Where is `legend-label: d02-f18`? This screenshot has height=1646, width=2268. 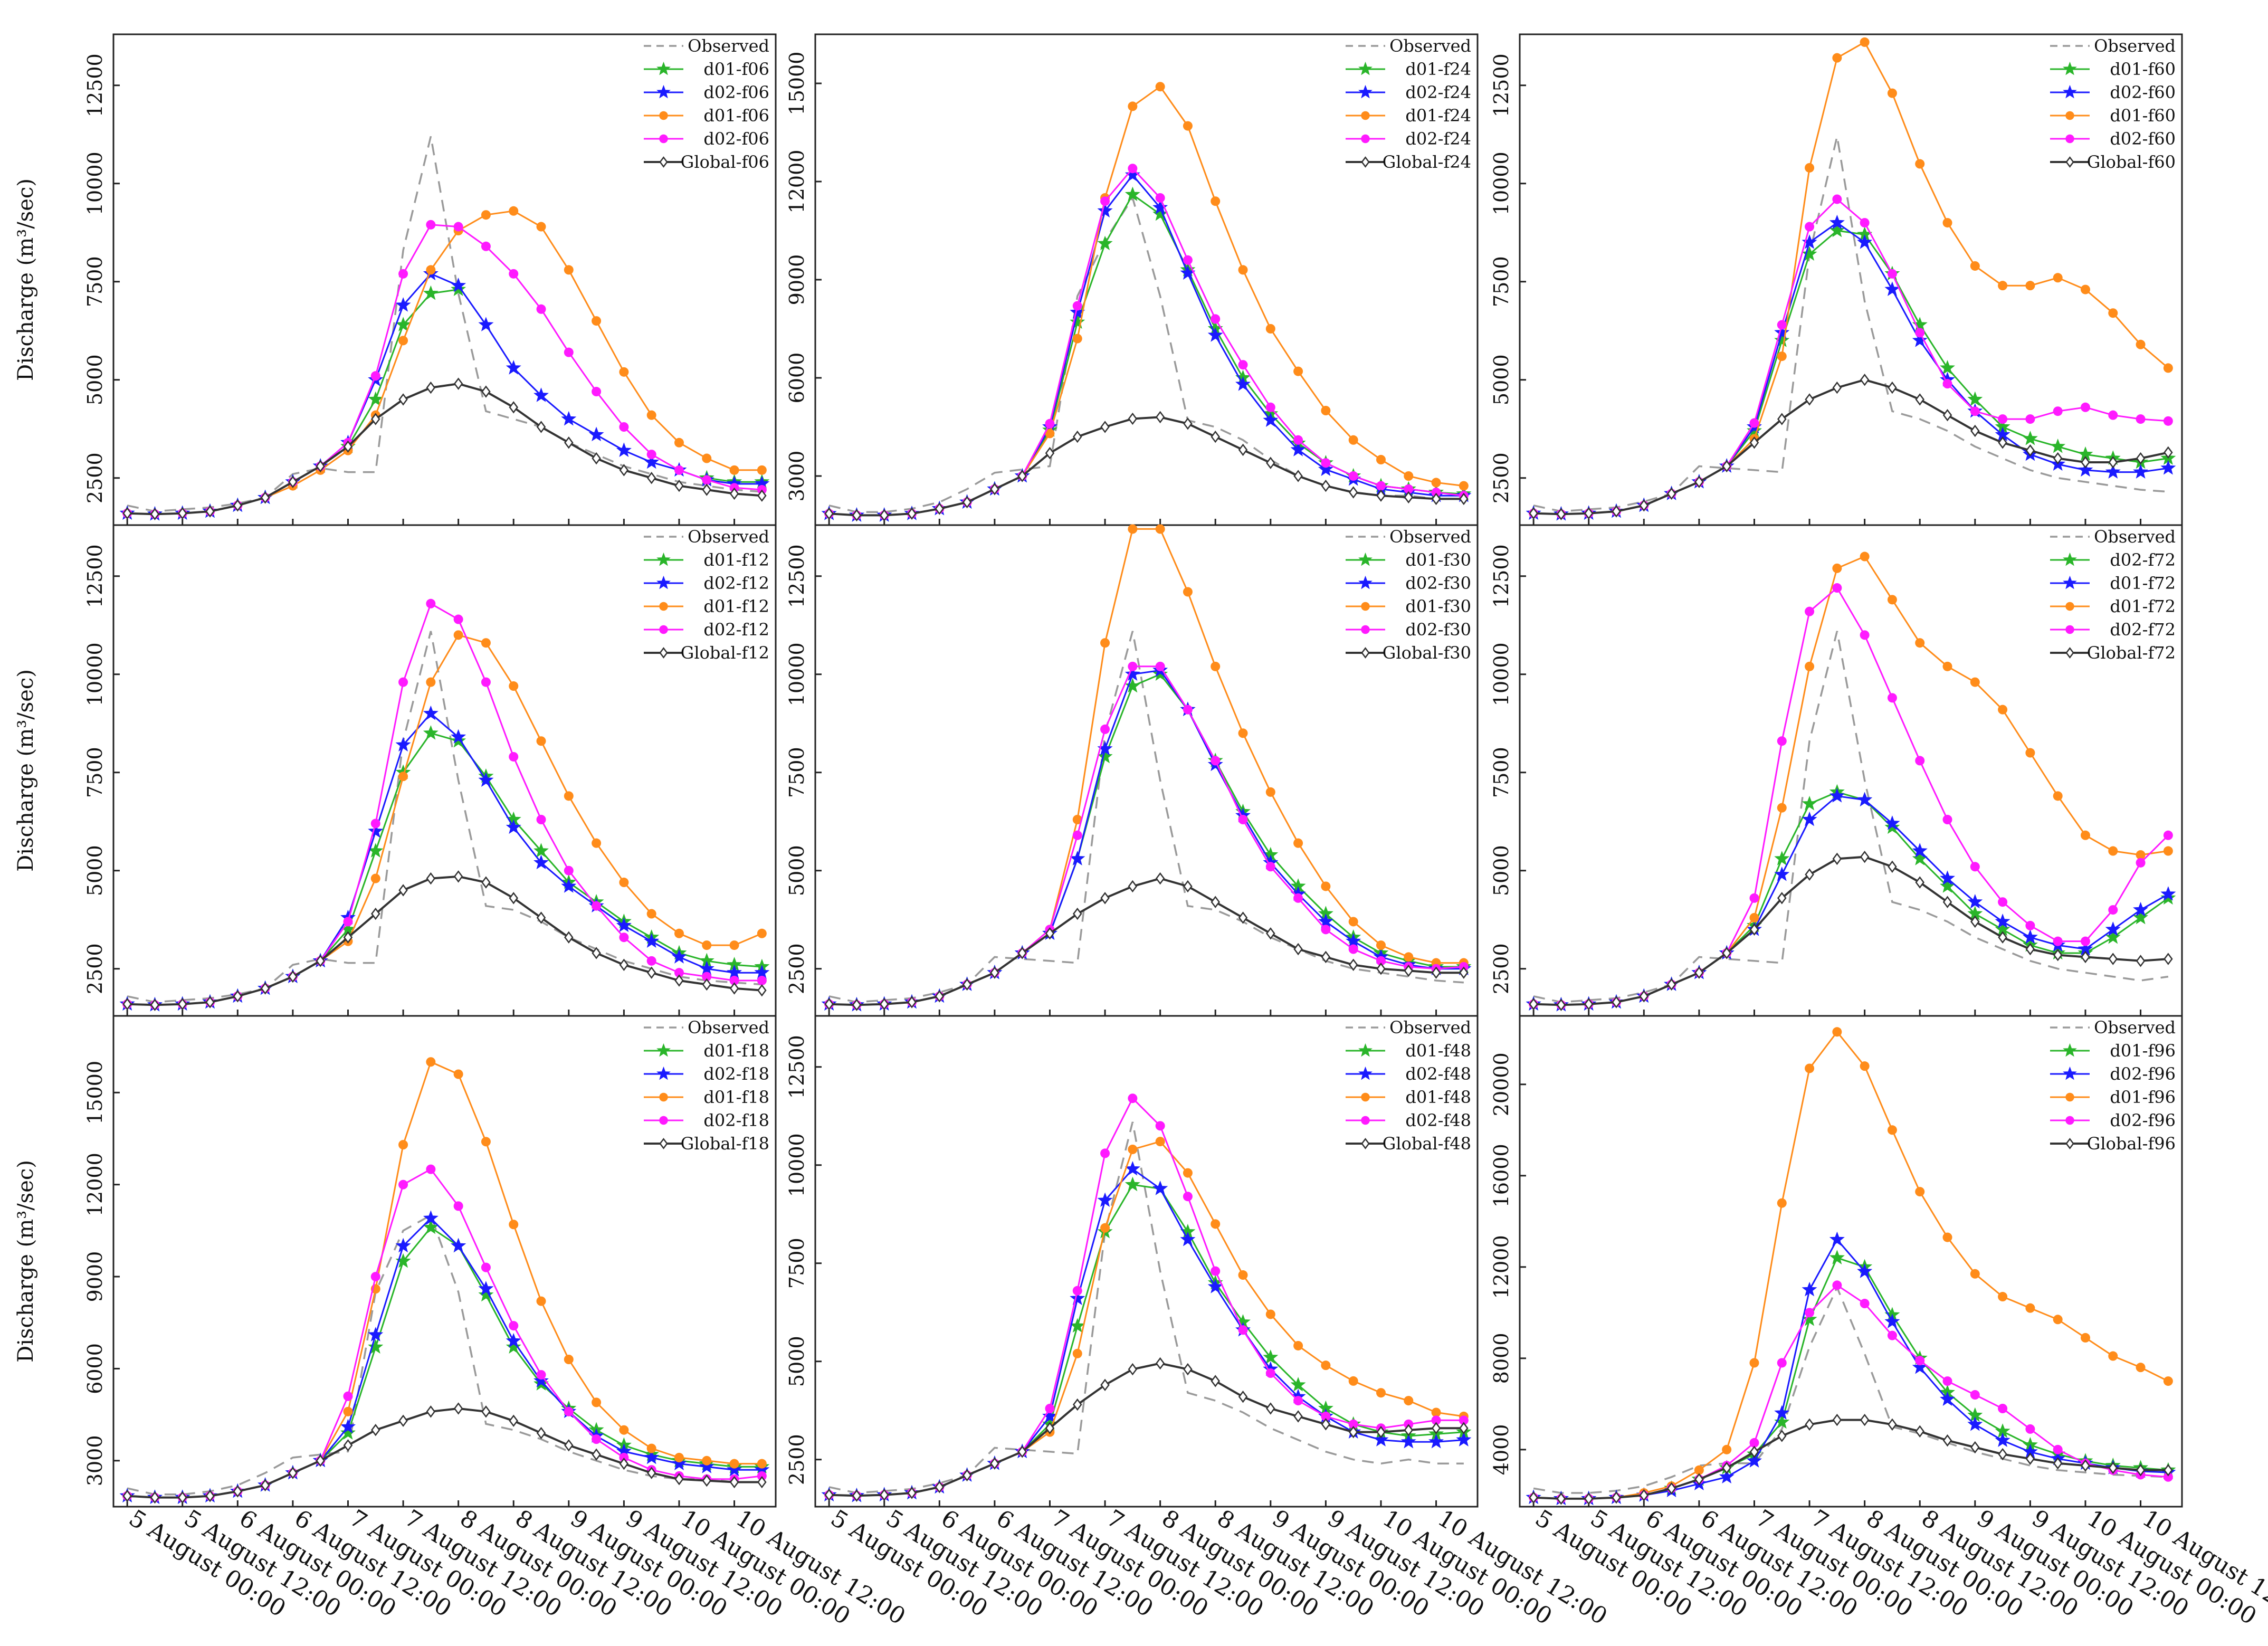
legend-label: d02-f18 is located at coordinates (736, 1120).